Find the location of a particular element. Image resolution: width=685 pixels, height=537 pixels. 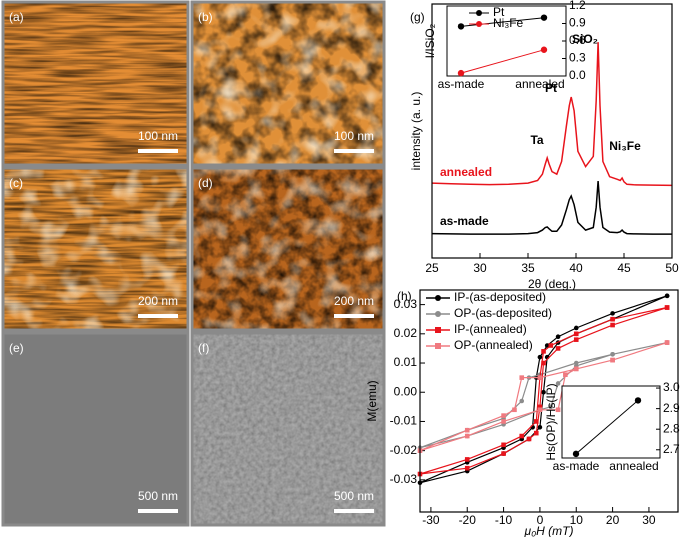

y-axis-label: intensity (a. u.) is located at coordinates (416, 131).